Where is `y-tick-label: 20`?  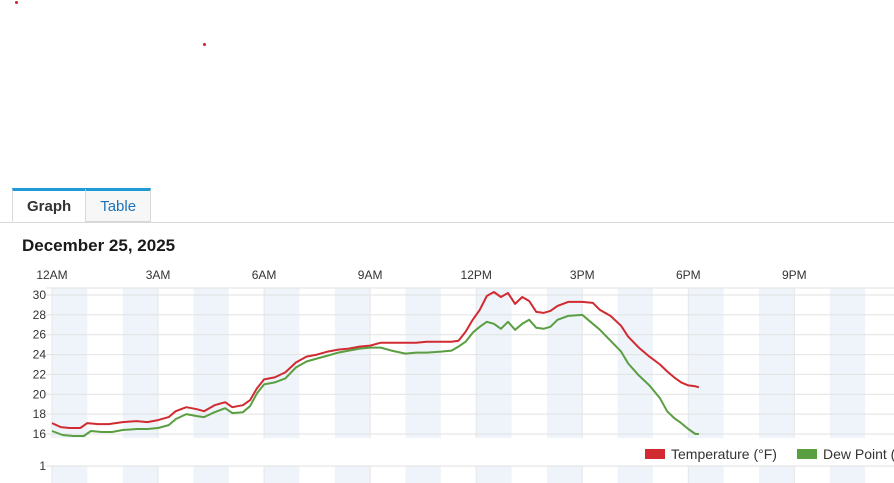
y-tick-label: 20 is located at coordinates (40, 394).